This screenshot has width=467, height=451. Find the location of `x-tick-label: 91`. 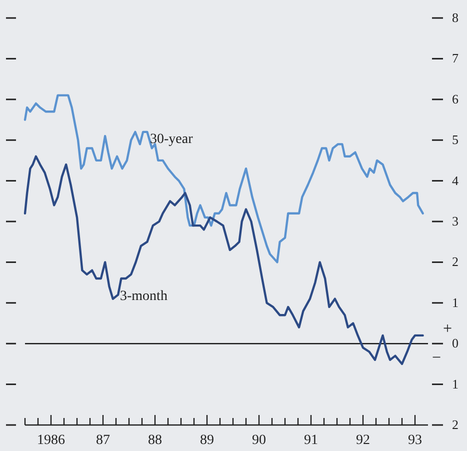

x-tick-label: 91 is located at coordinates (311, 440).